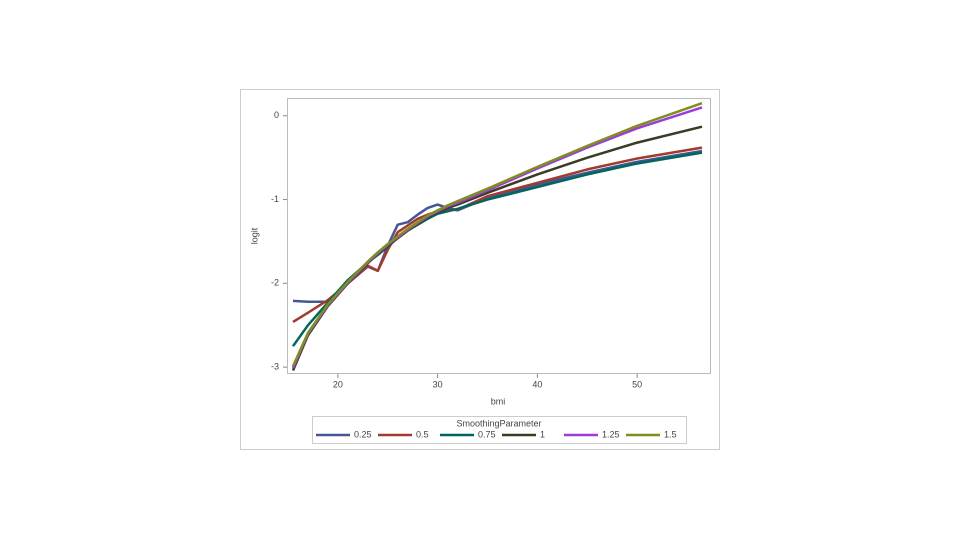  Describe the element at coordinates (275, 283) in the screenshot. I see `y-tick-label: -2` at that location.